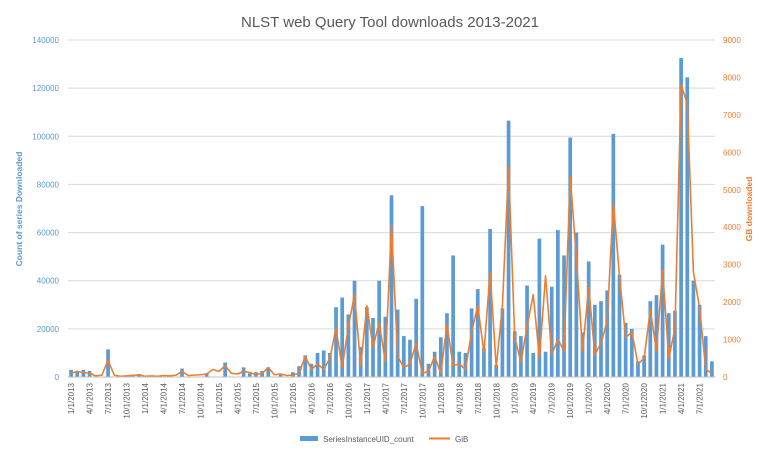  I want to click on left-tick-label: 120000, so click(45, 88).